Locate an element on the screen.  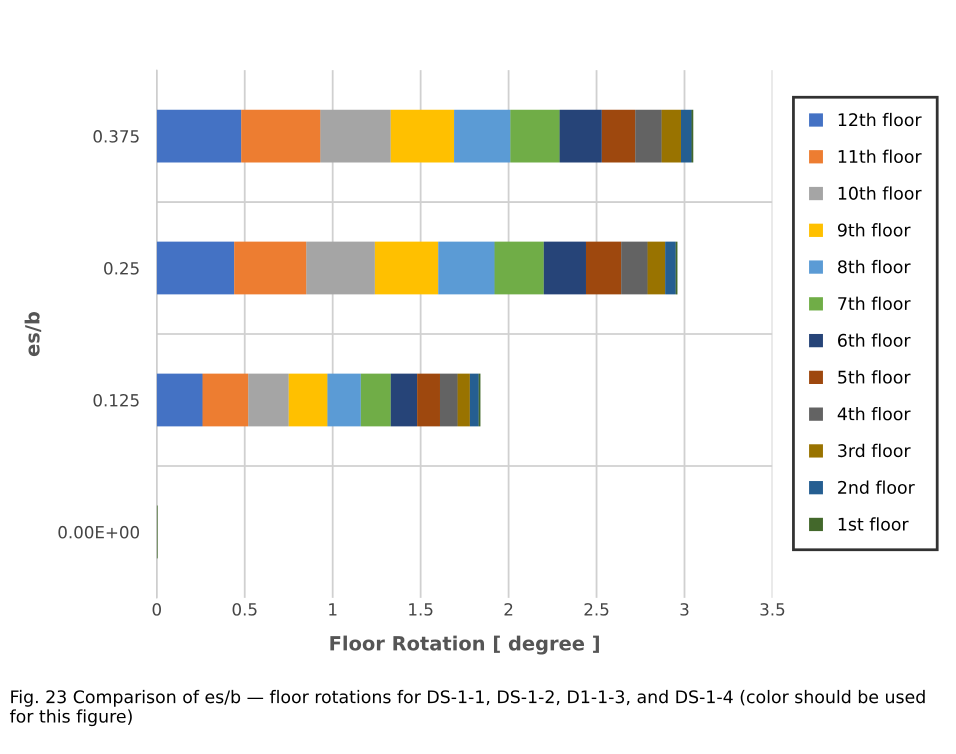
x-tick-label: 3 is located at coordinates (684, 609).